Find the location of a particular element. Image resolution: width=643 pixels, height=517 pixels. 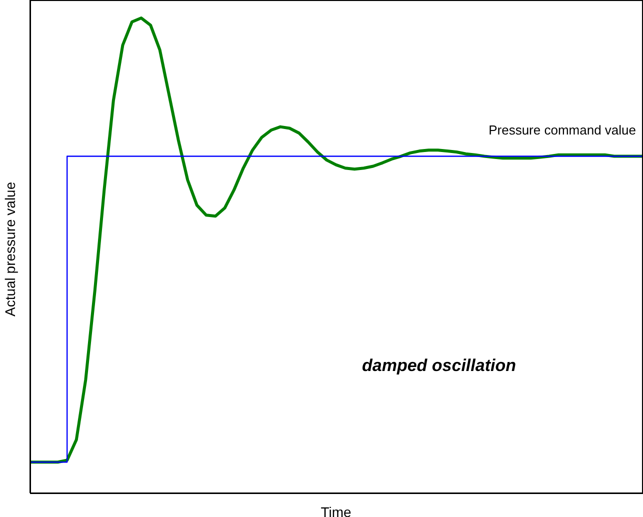

annotation: damped oscillation is located at coordinates (439, 366).